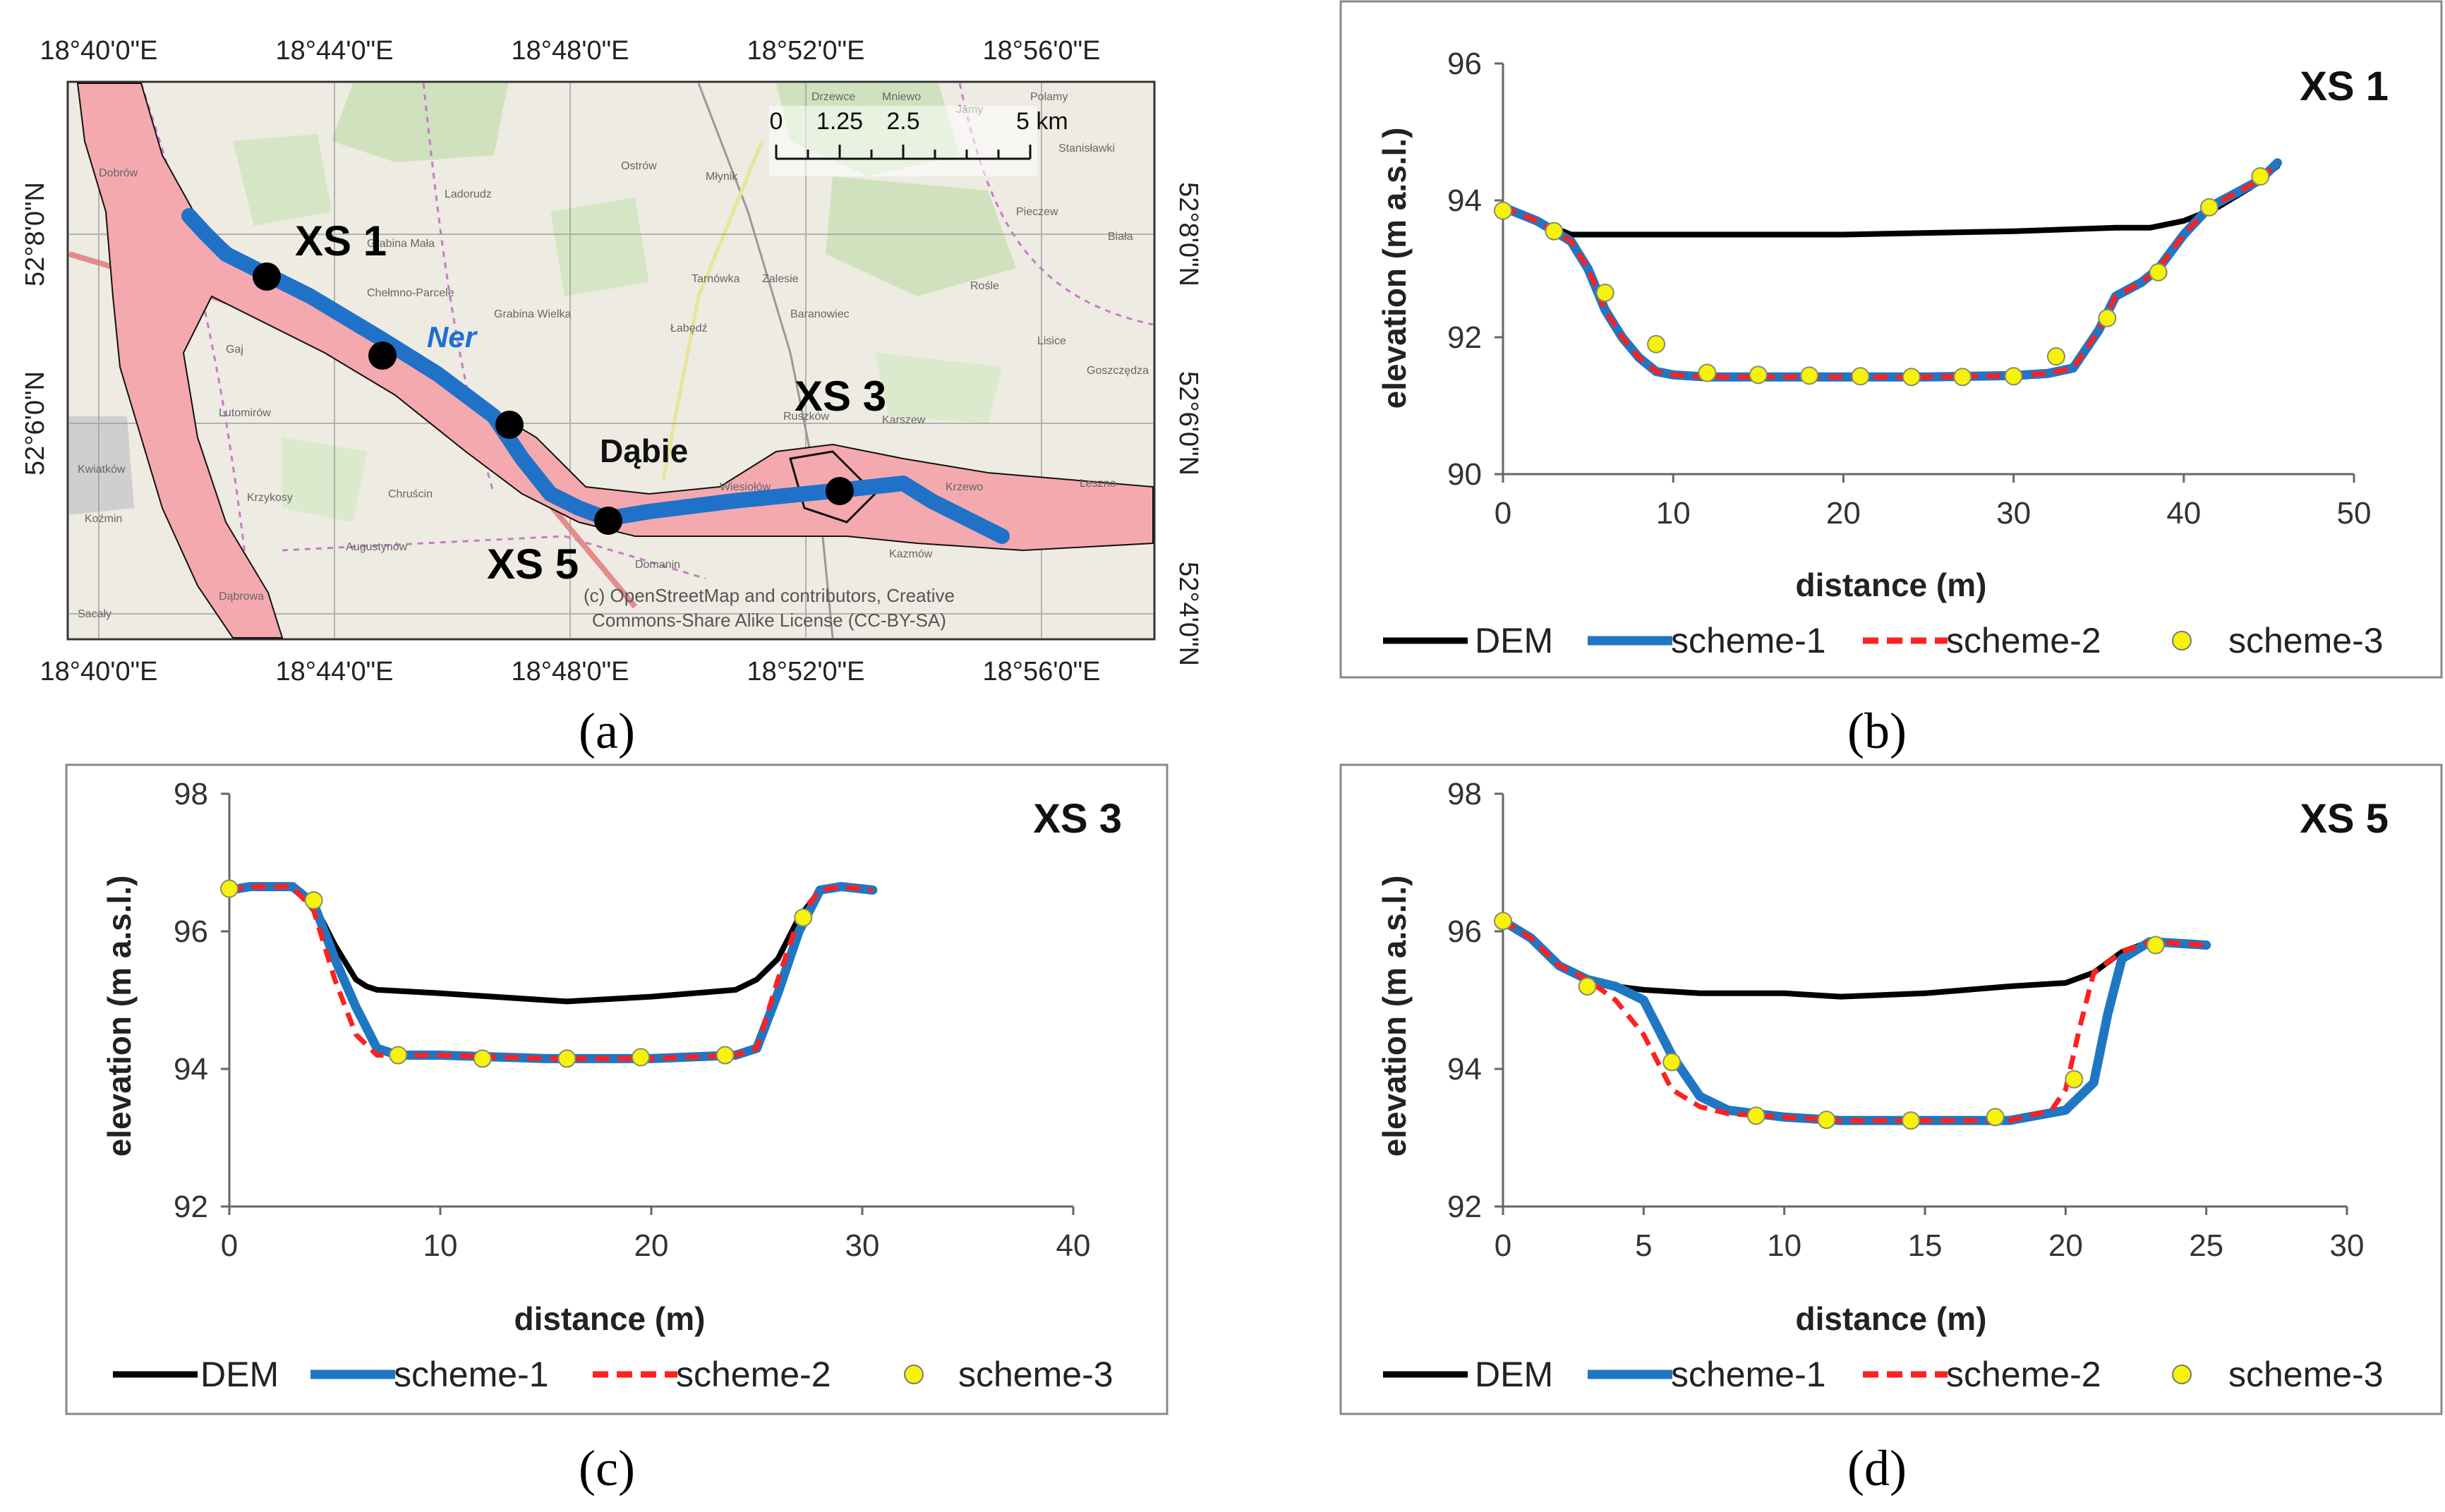  What do you see at coordinates (716, 279) in the screenshot?
I see `svg-text: Tarnówka` at bounding box center [716, 279].